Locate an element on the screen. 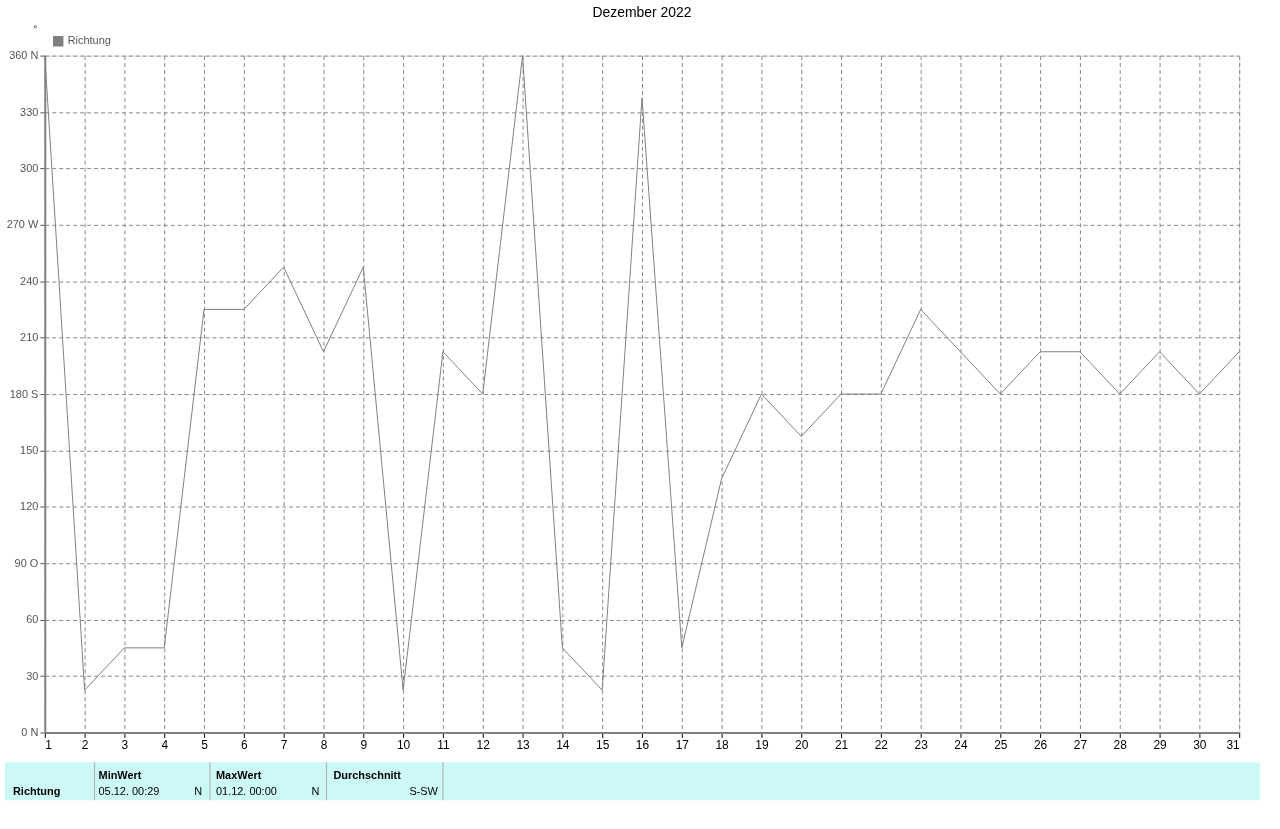 Image resolution: width=1280 pixels, height=829 pixels. y-tick-label: 330 is located at coordinates (29, 111).